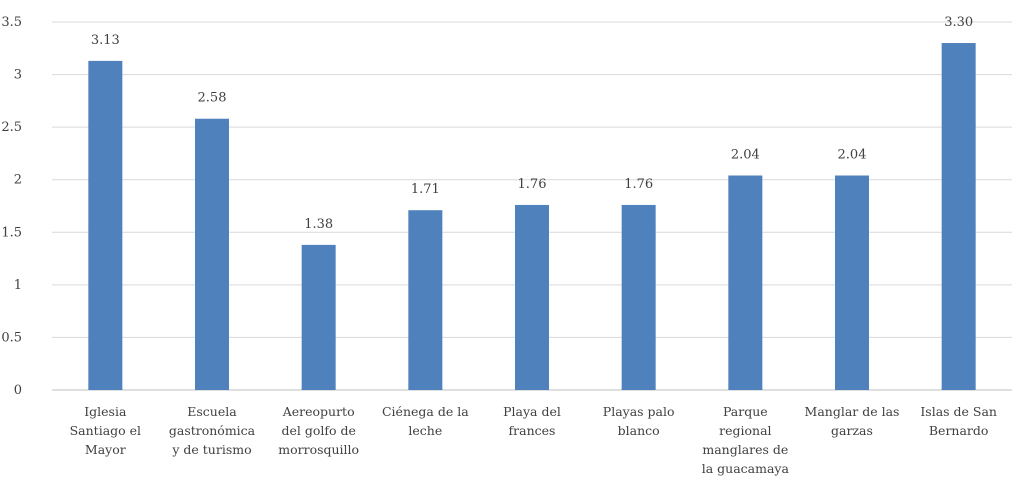 The width and height of the screenshot is (1019, 487). I want to click on category-label-line: regional, so click(745, 430).